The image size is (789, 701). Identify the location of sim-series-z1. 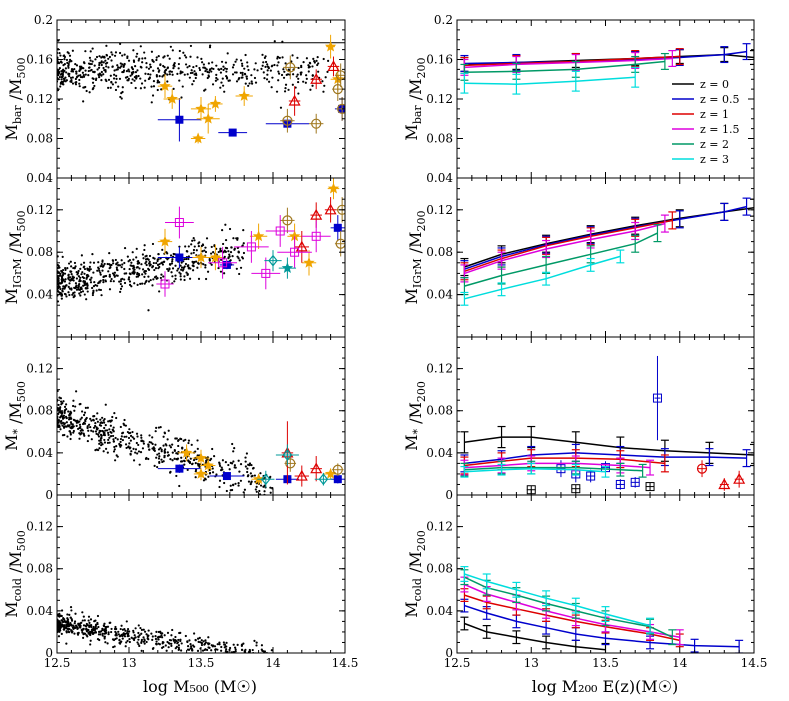
(568, 246).